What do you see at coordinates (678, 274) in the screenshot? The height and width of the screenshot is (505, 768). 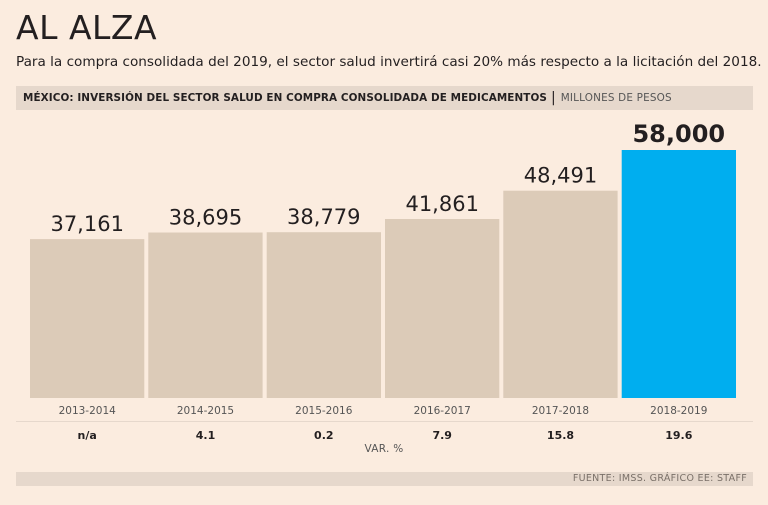 I see `bar-2018-2019` at bounding box center [678, 274].